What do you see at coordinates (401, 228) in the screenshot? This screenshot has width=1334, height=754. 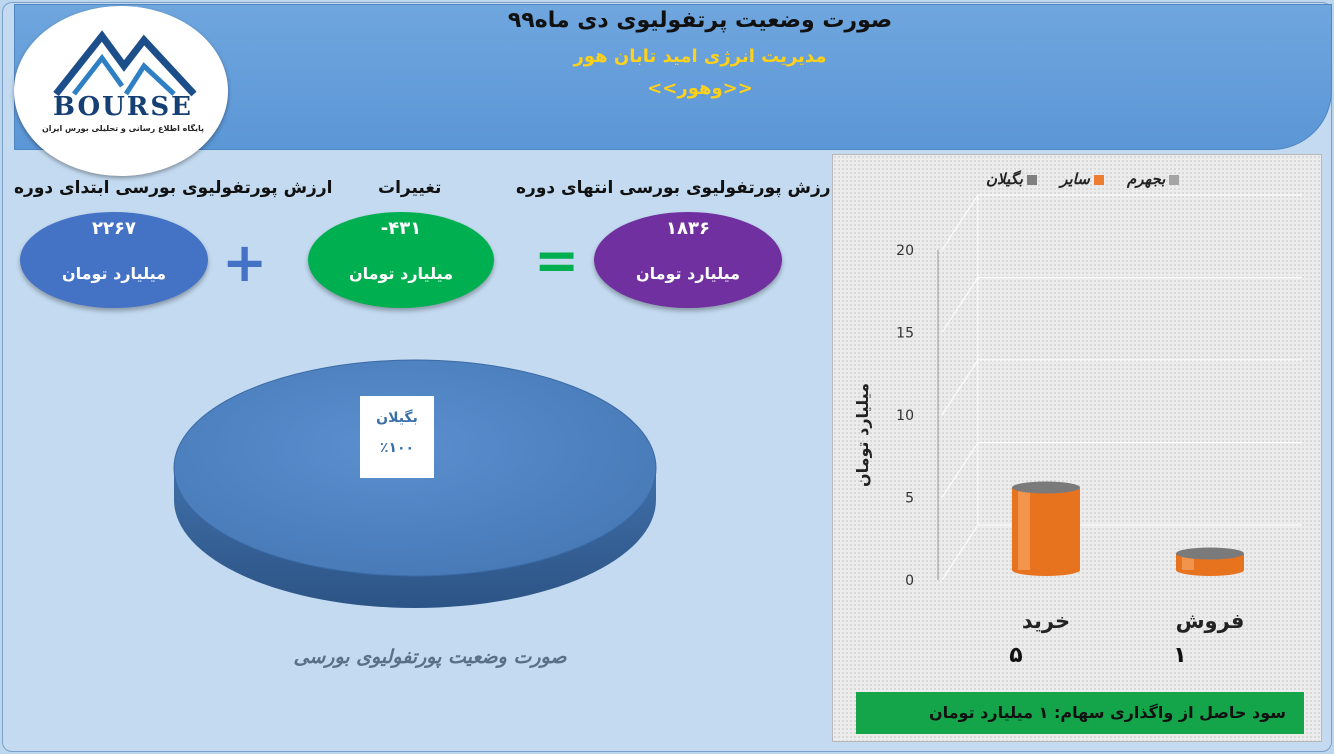 I see `change-value: -۴۳۱` at bounding box center [401, 228].